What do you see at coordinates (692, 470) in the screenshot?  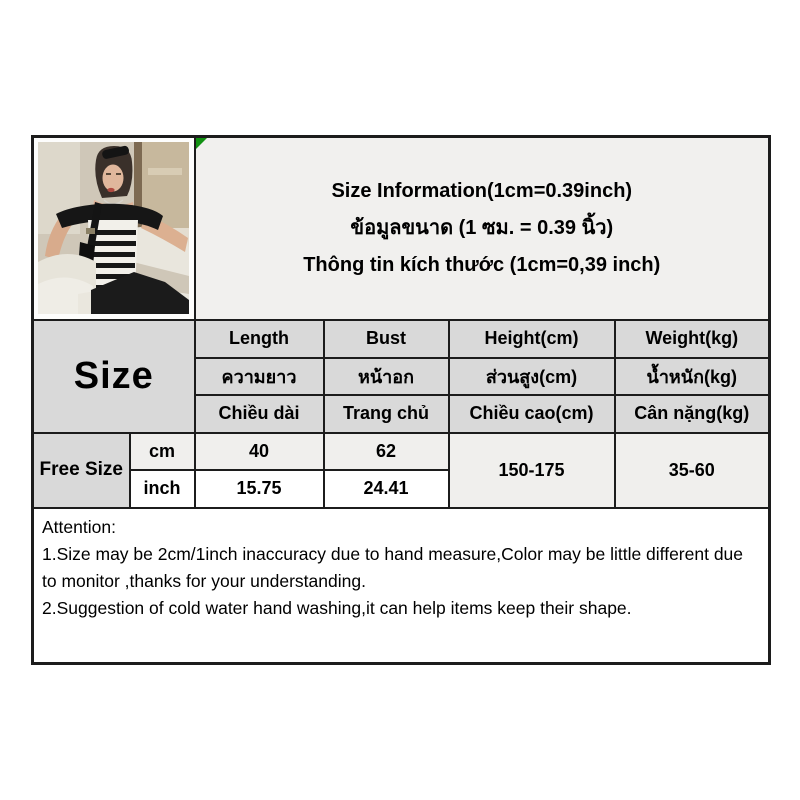 I see `value-weight-range: 35-60` at bounding box center [692, 470].